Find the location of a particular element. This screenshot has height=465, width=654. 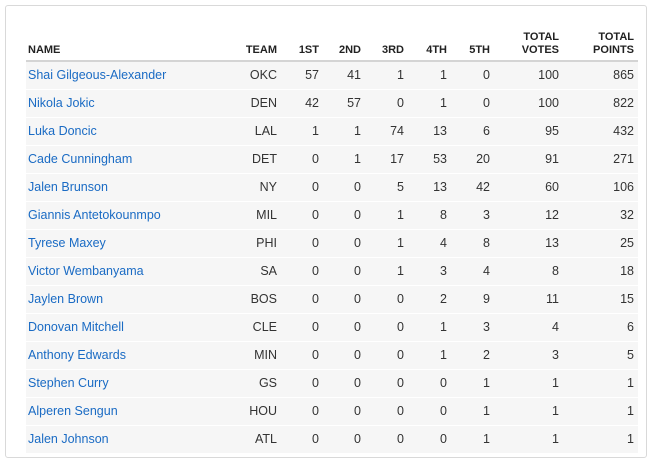

table-row: Jalen Johnson ATL 0 0 0 0 1 1 1 is located at coordinates (332, 439).